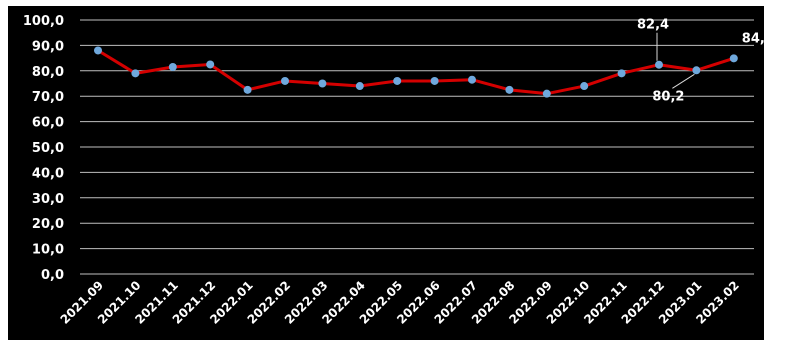 The height and width of the screenshot is (340, 786). What do you see at coordinates (48, 250) in the screenshot?
I see `y-tick-label: 10,0` at bounding box center [48, 250].